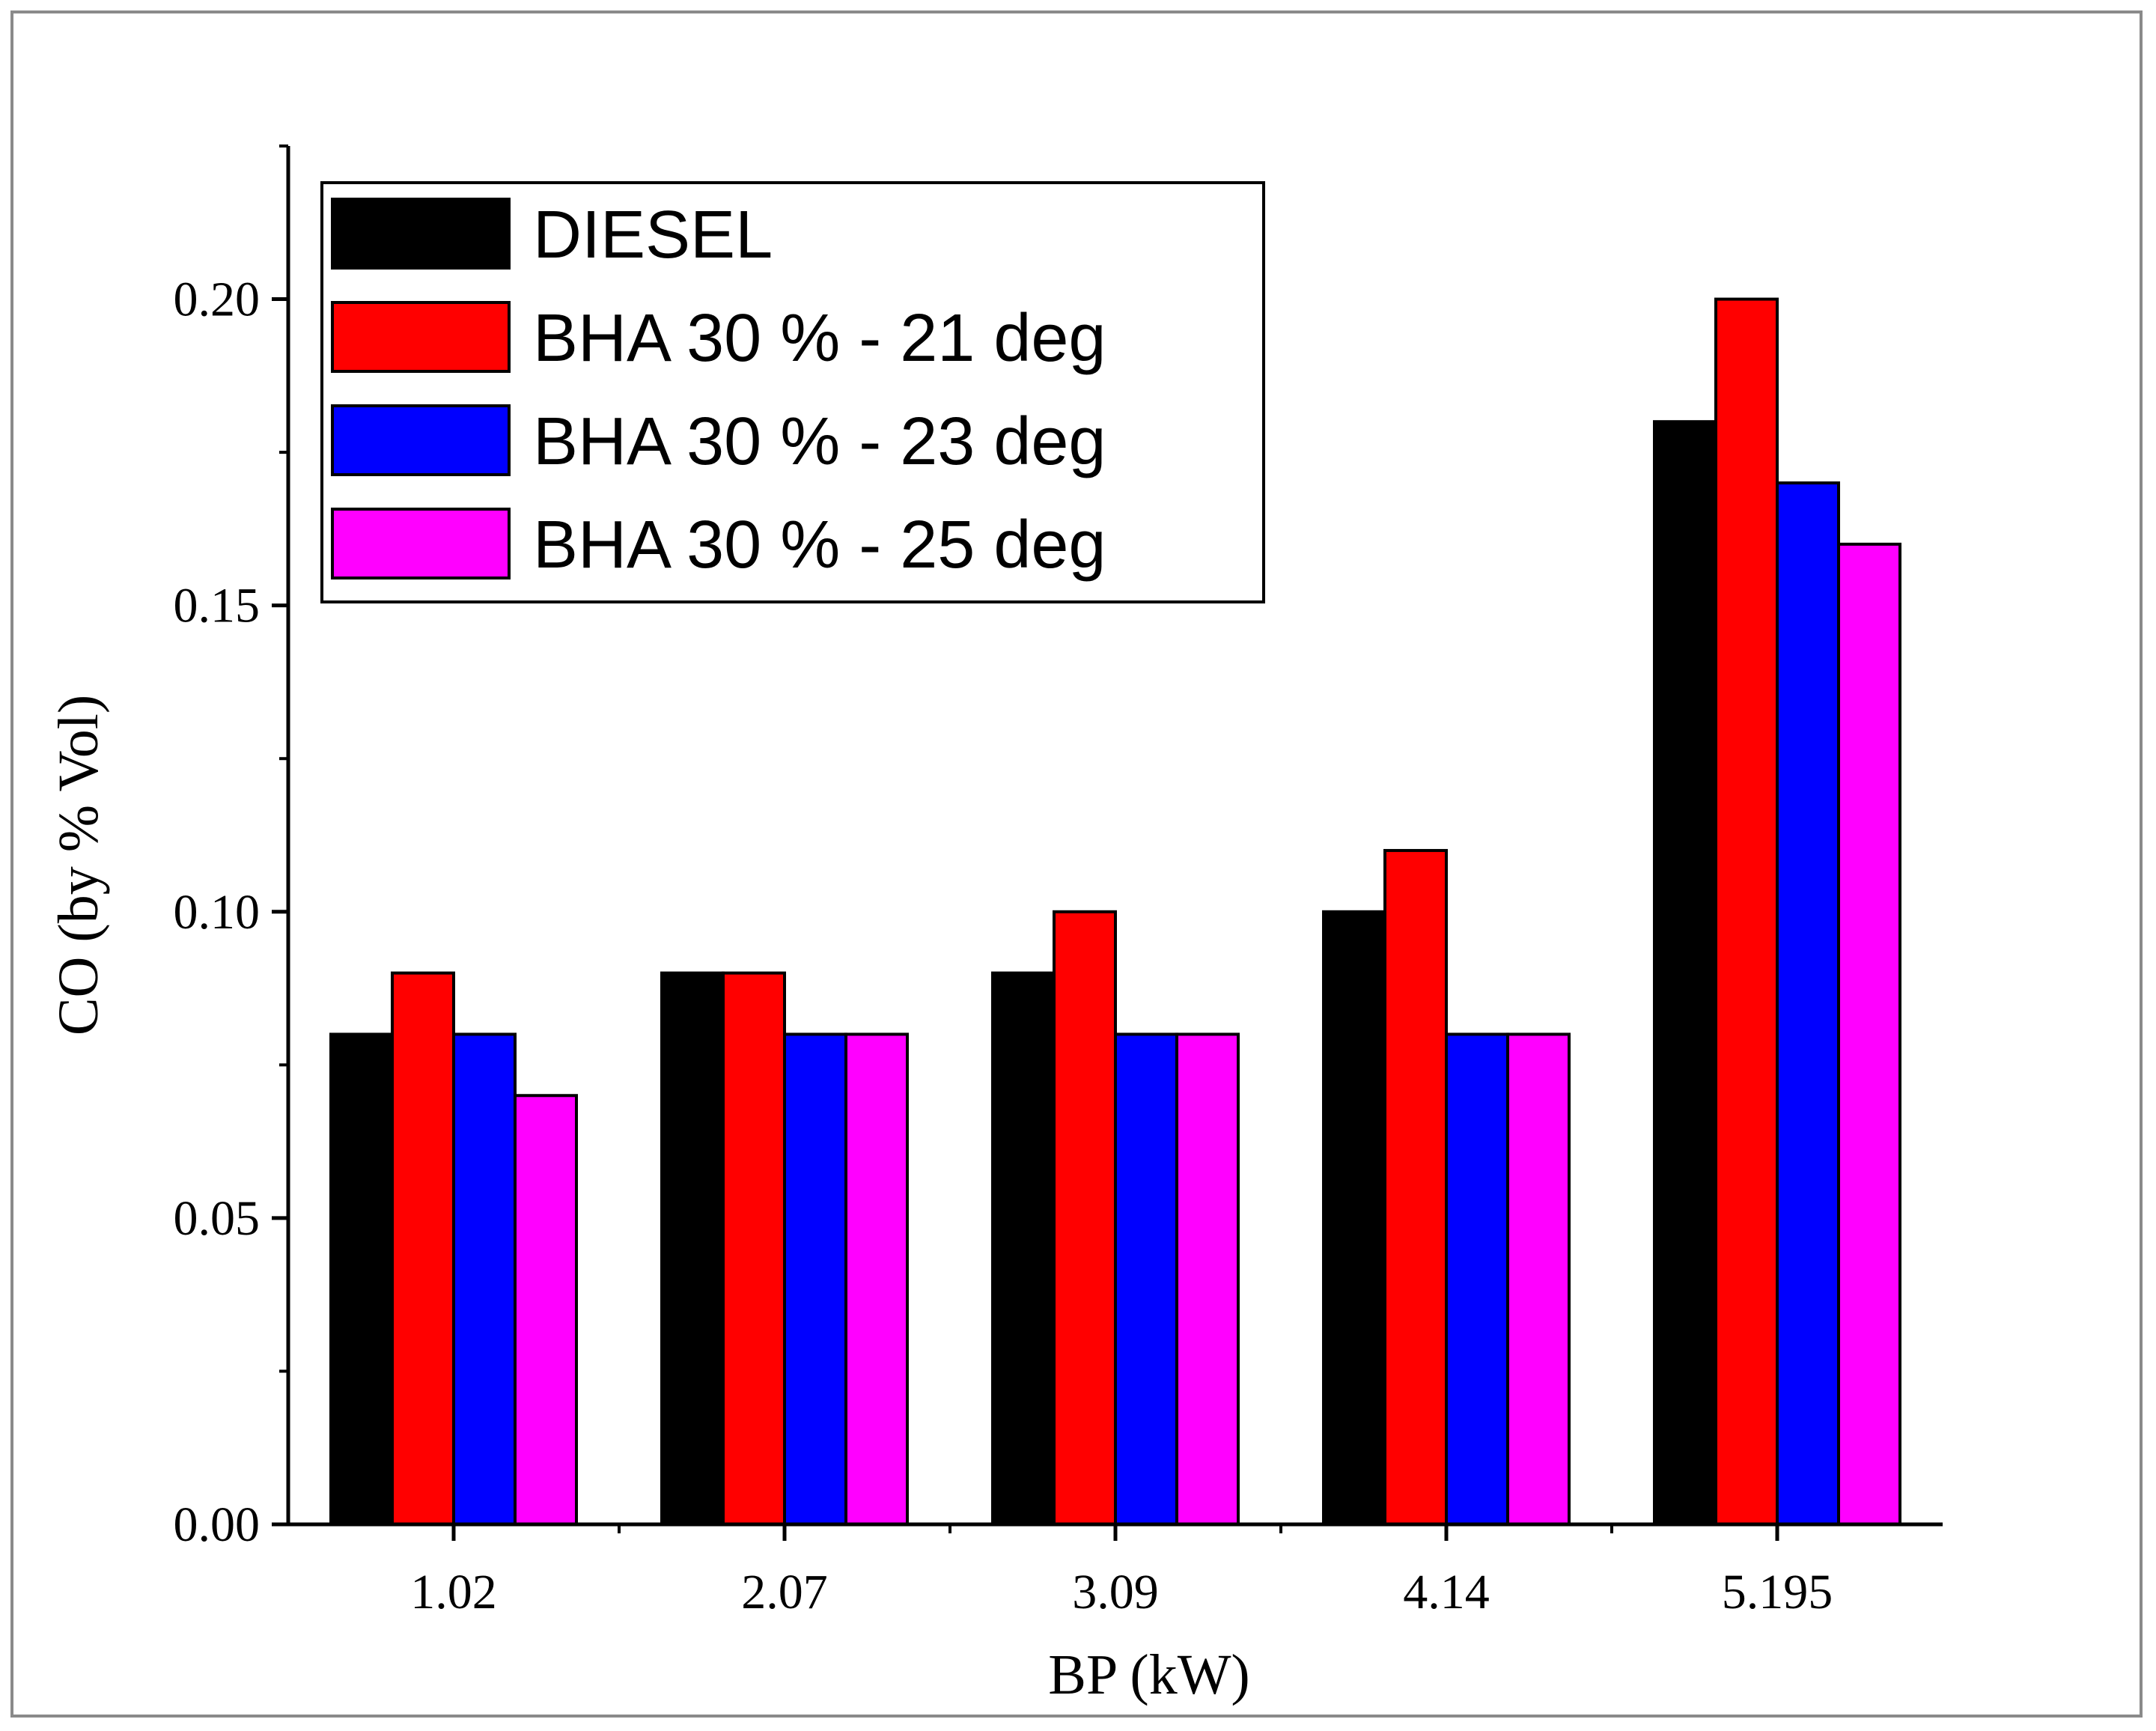  Describe the element at coordinates (217, 1218) in the screenshot. I see `y-tick-label: 0.05` at that location.